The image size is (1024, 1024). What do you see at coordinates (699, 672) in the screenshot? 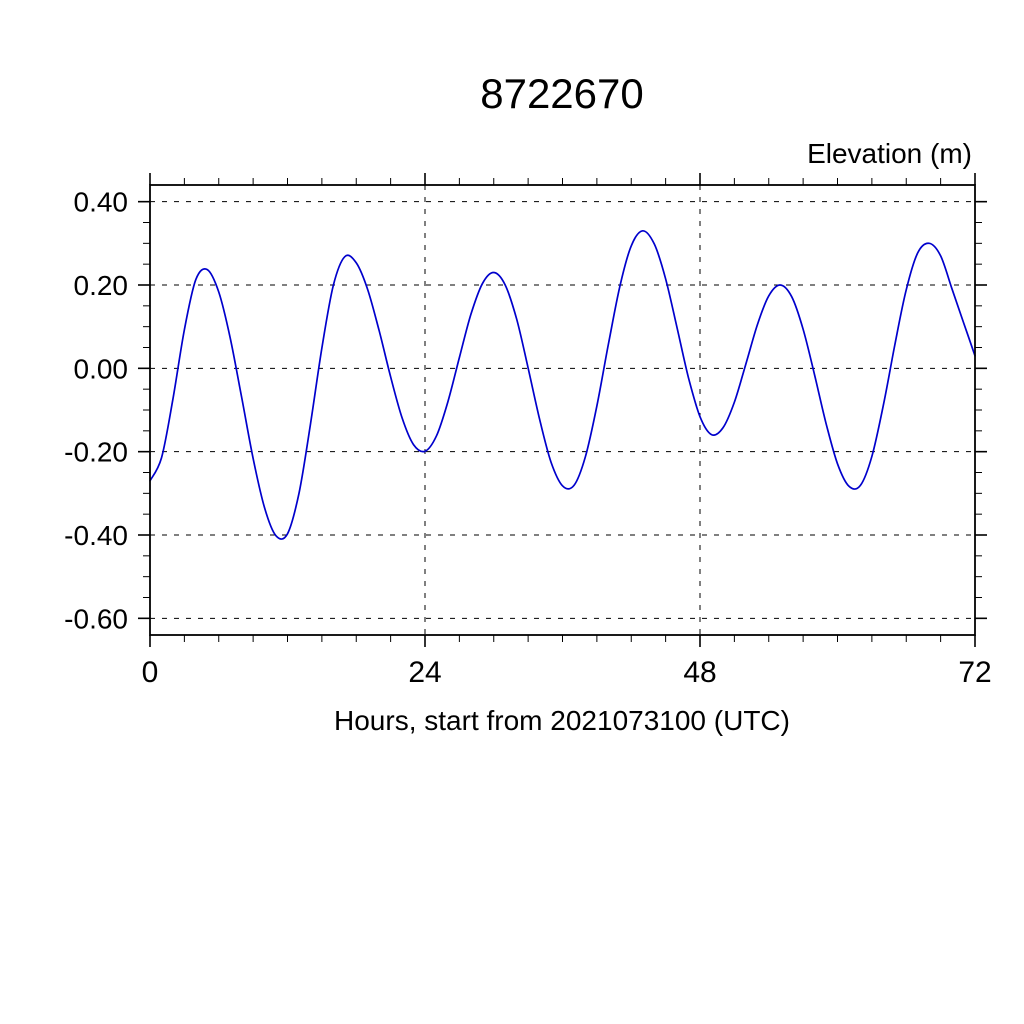
I see `x-tick-label: 48` at bounding box center [699, 672].